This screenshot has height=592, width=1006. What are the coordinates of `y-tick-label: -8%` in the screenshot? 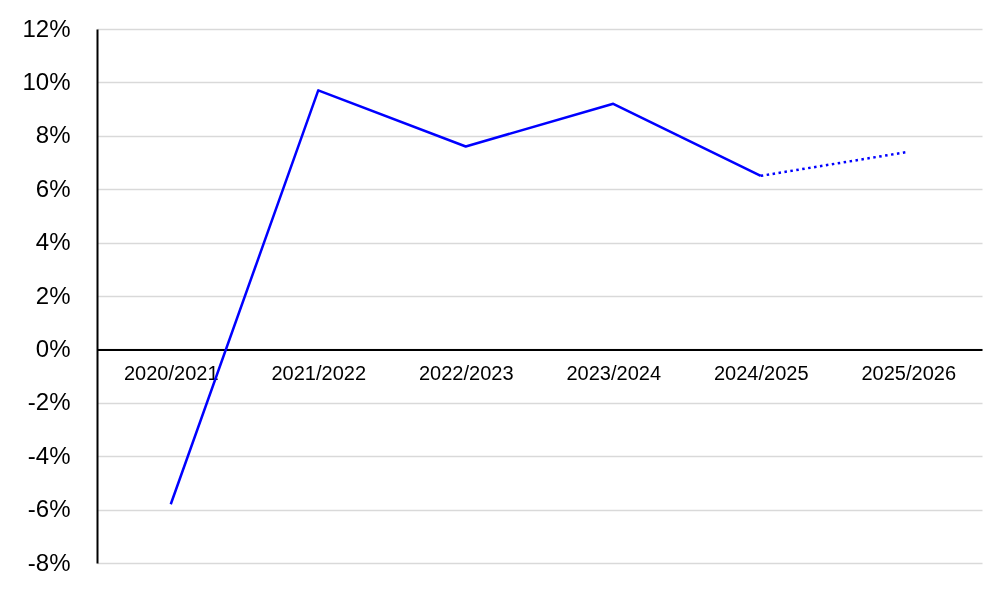 It's located at (49, 562).